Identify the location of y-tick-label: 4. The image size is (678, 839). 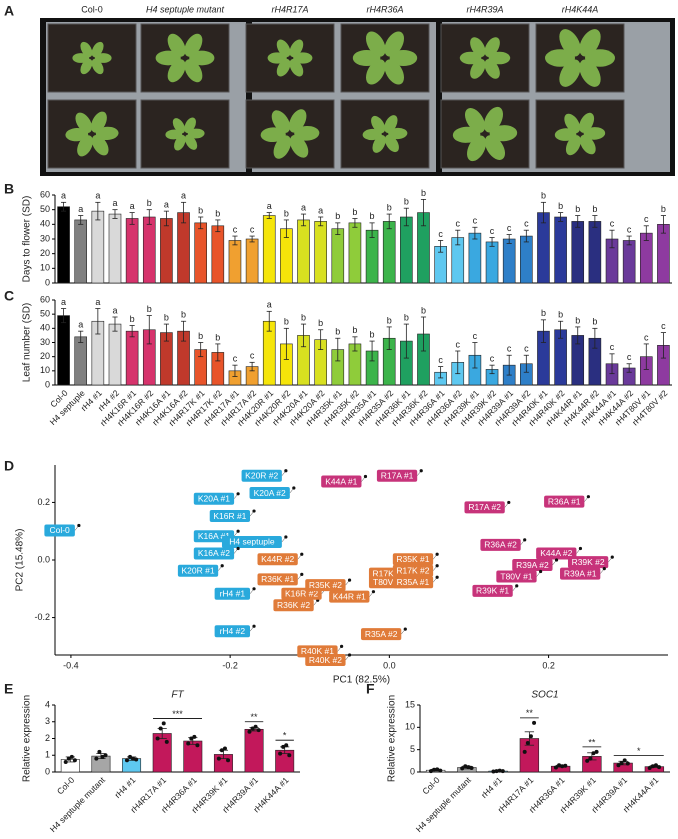
(47, 704).